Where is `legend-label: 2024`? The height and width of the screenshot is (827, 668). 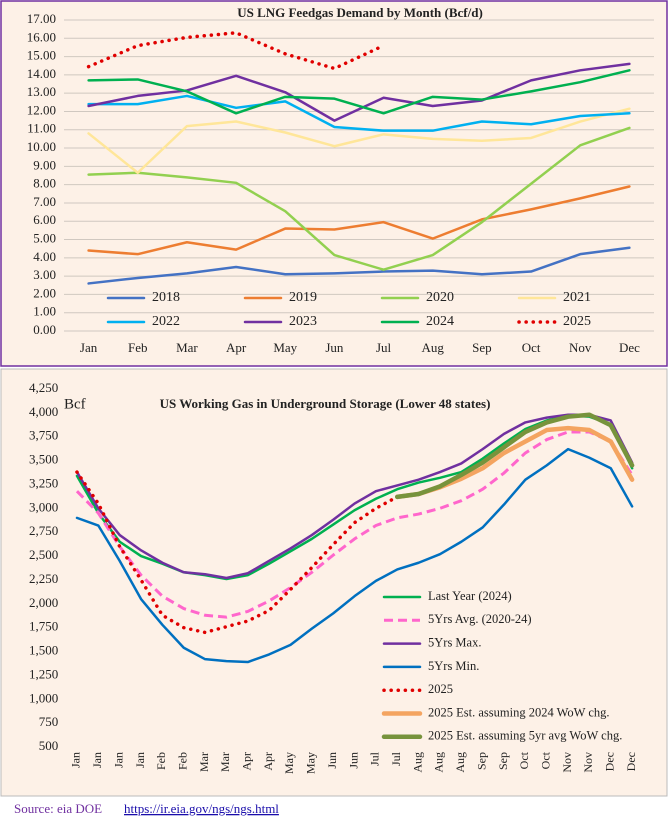
legend-label: 2024 is located at coordinates (440, 321).